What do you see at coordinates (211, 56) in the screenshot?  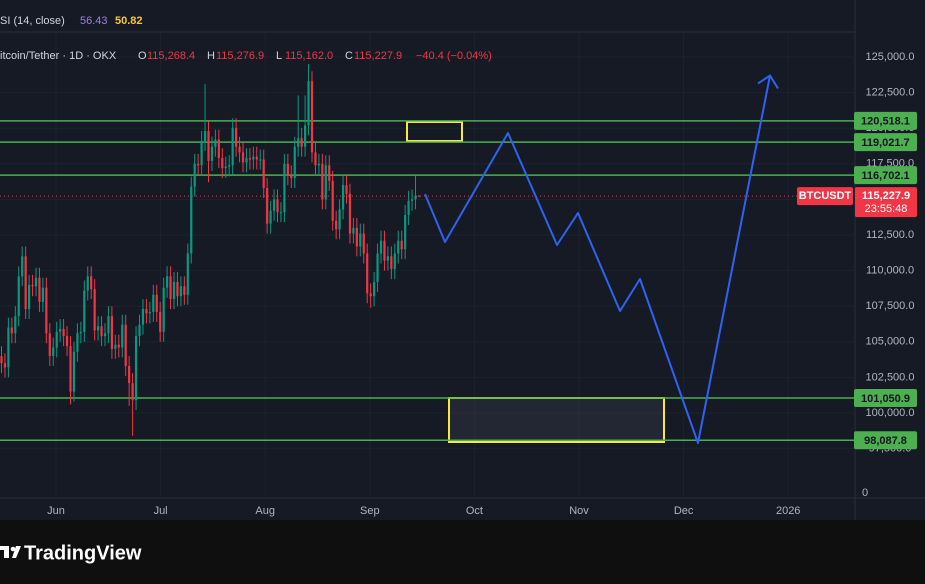 I see `ohlc-key: H` at bounding box center [211, 56].